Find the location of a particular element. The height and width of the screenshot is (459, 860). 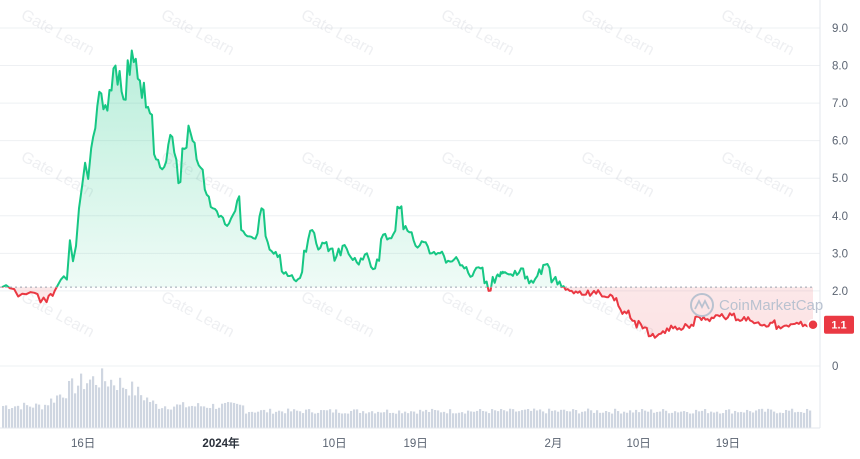

x-tick-label: 2月 is located at coordinates (554, 444).